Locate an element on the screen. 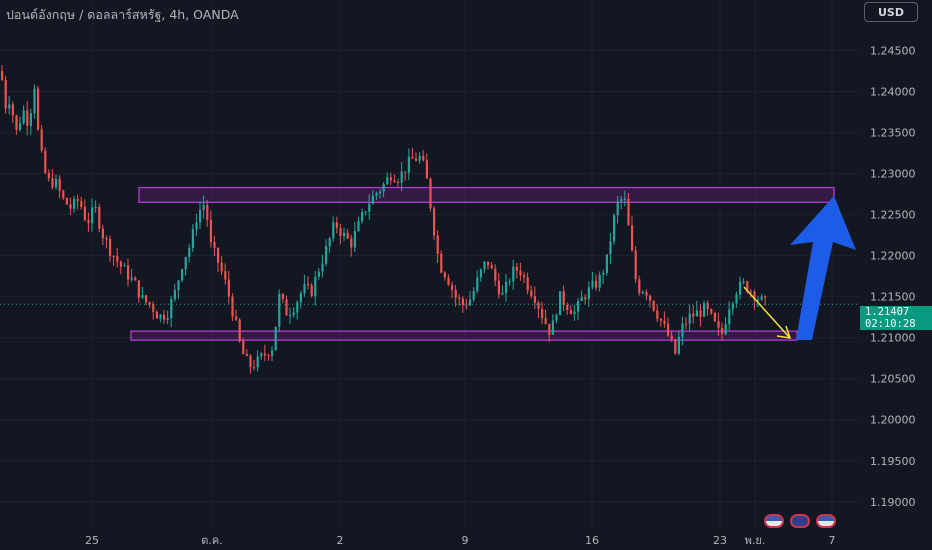  currency-button: USD is located at coordinates (891, 12).